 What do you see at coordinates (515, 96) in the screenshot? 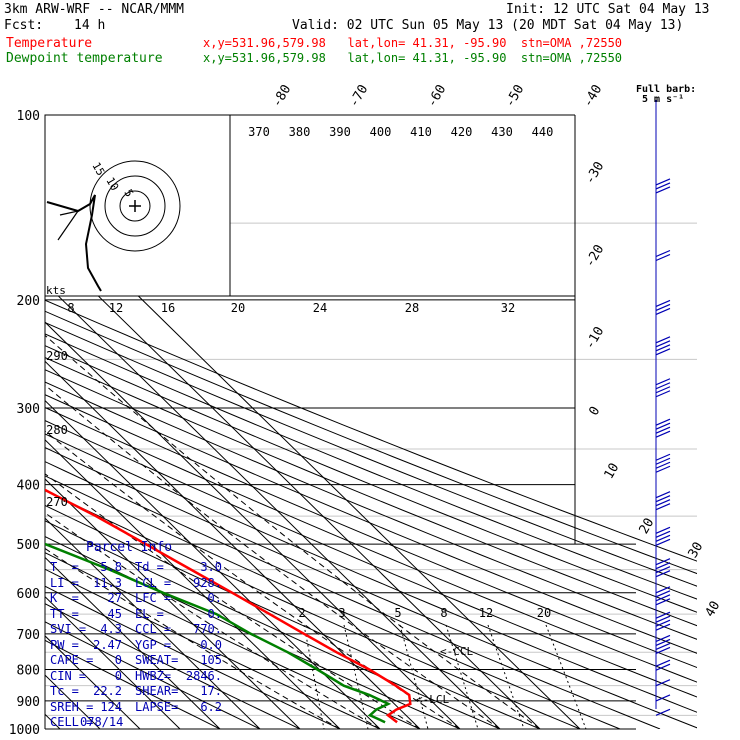
I see `isotherm-label: -50` at bounding box center [515, 96].